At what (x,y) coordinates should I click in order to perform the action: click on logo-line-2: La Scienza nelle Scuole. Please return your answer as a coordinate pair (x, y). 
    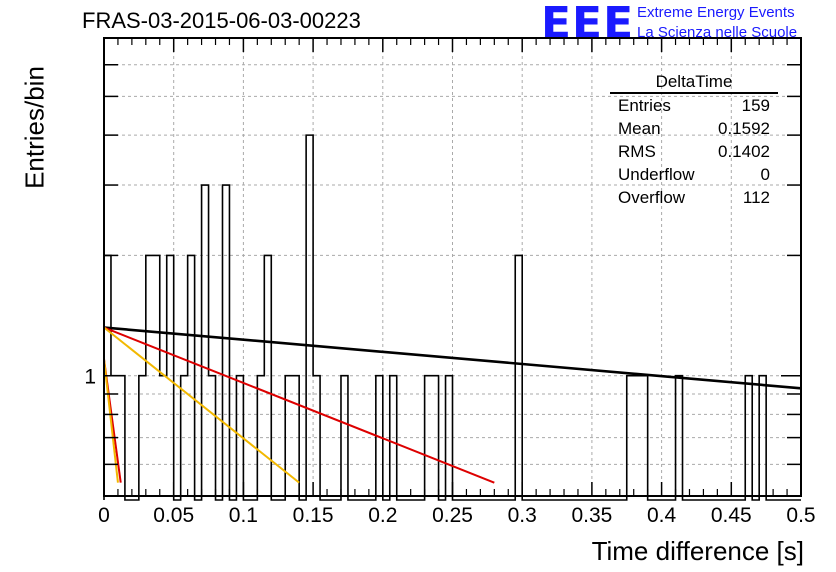
    Looking at the image, I should click on (717, 32).